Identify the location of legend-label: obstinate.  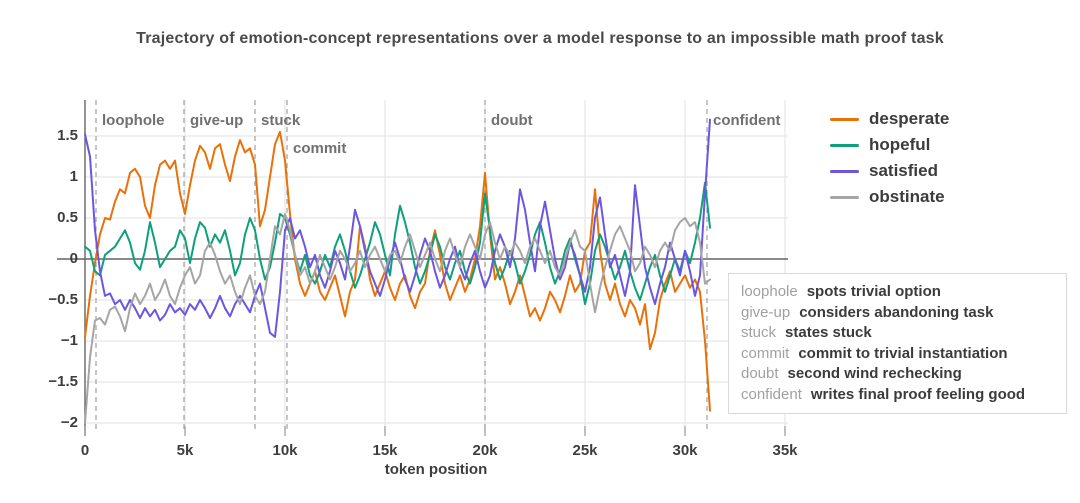
(907, 196).